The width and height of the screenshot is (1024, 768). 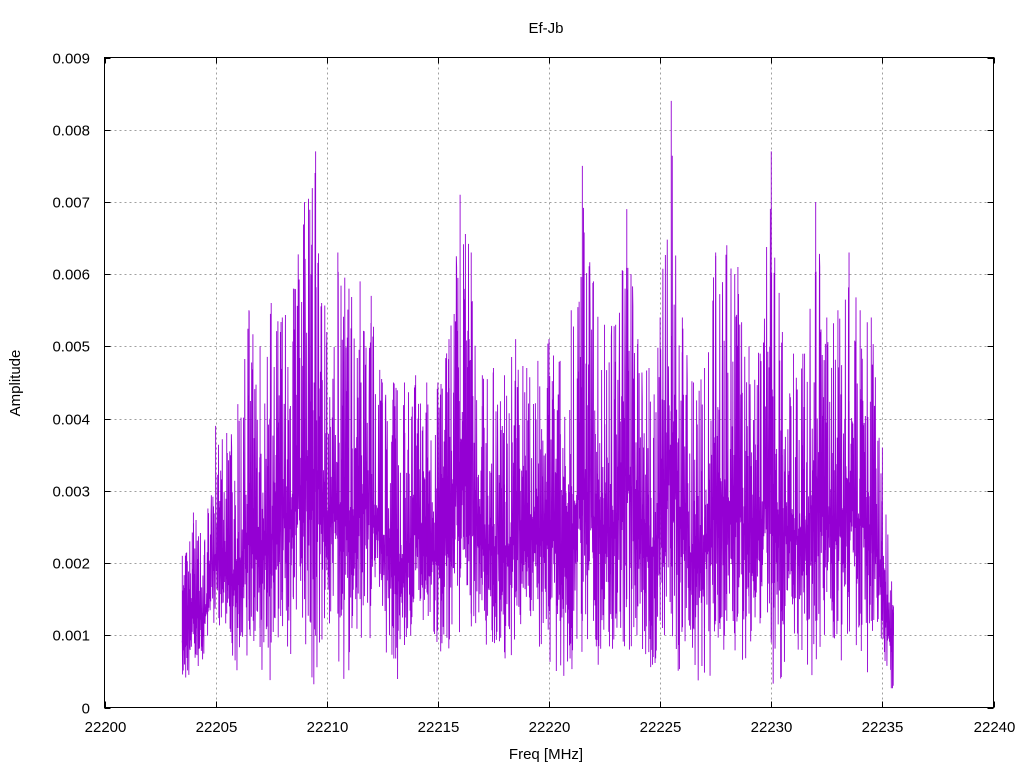 I want to click on x-tick-label: 22205, so click(x=217, y=727).